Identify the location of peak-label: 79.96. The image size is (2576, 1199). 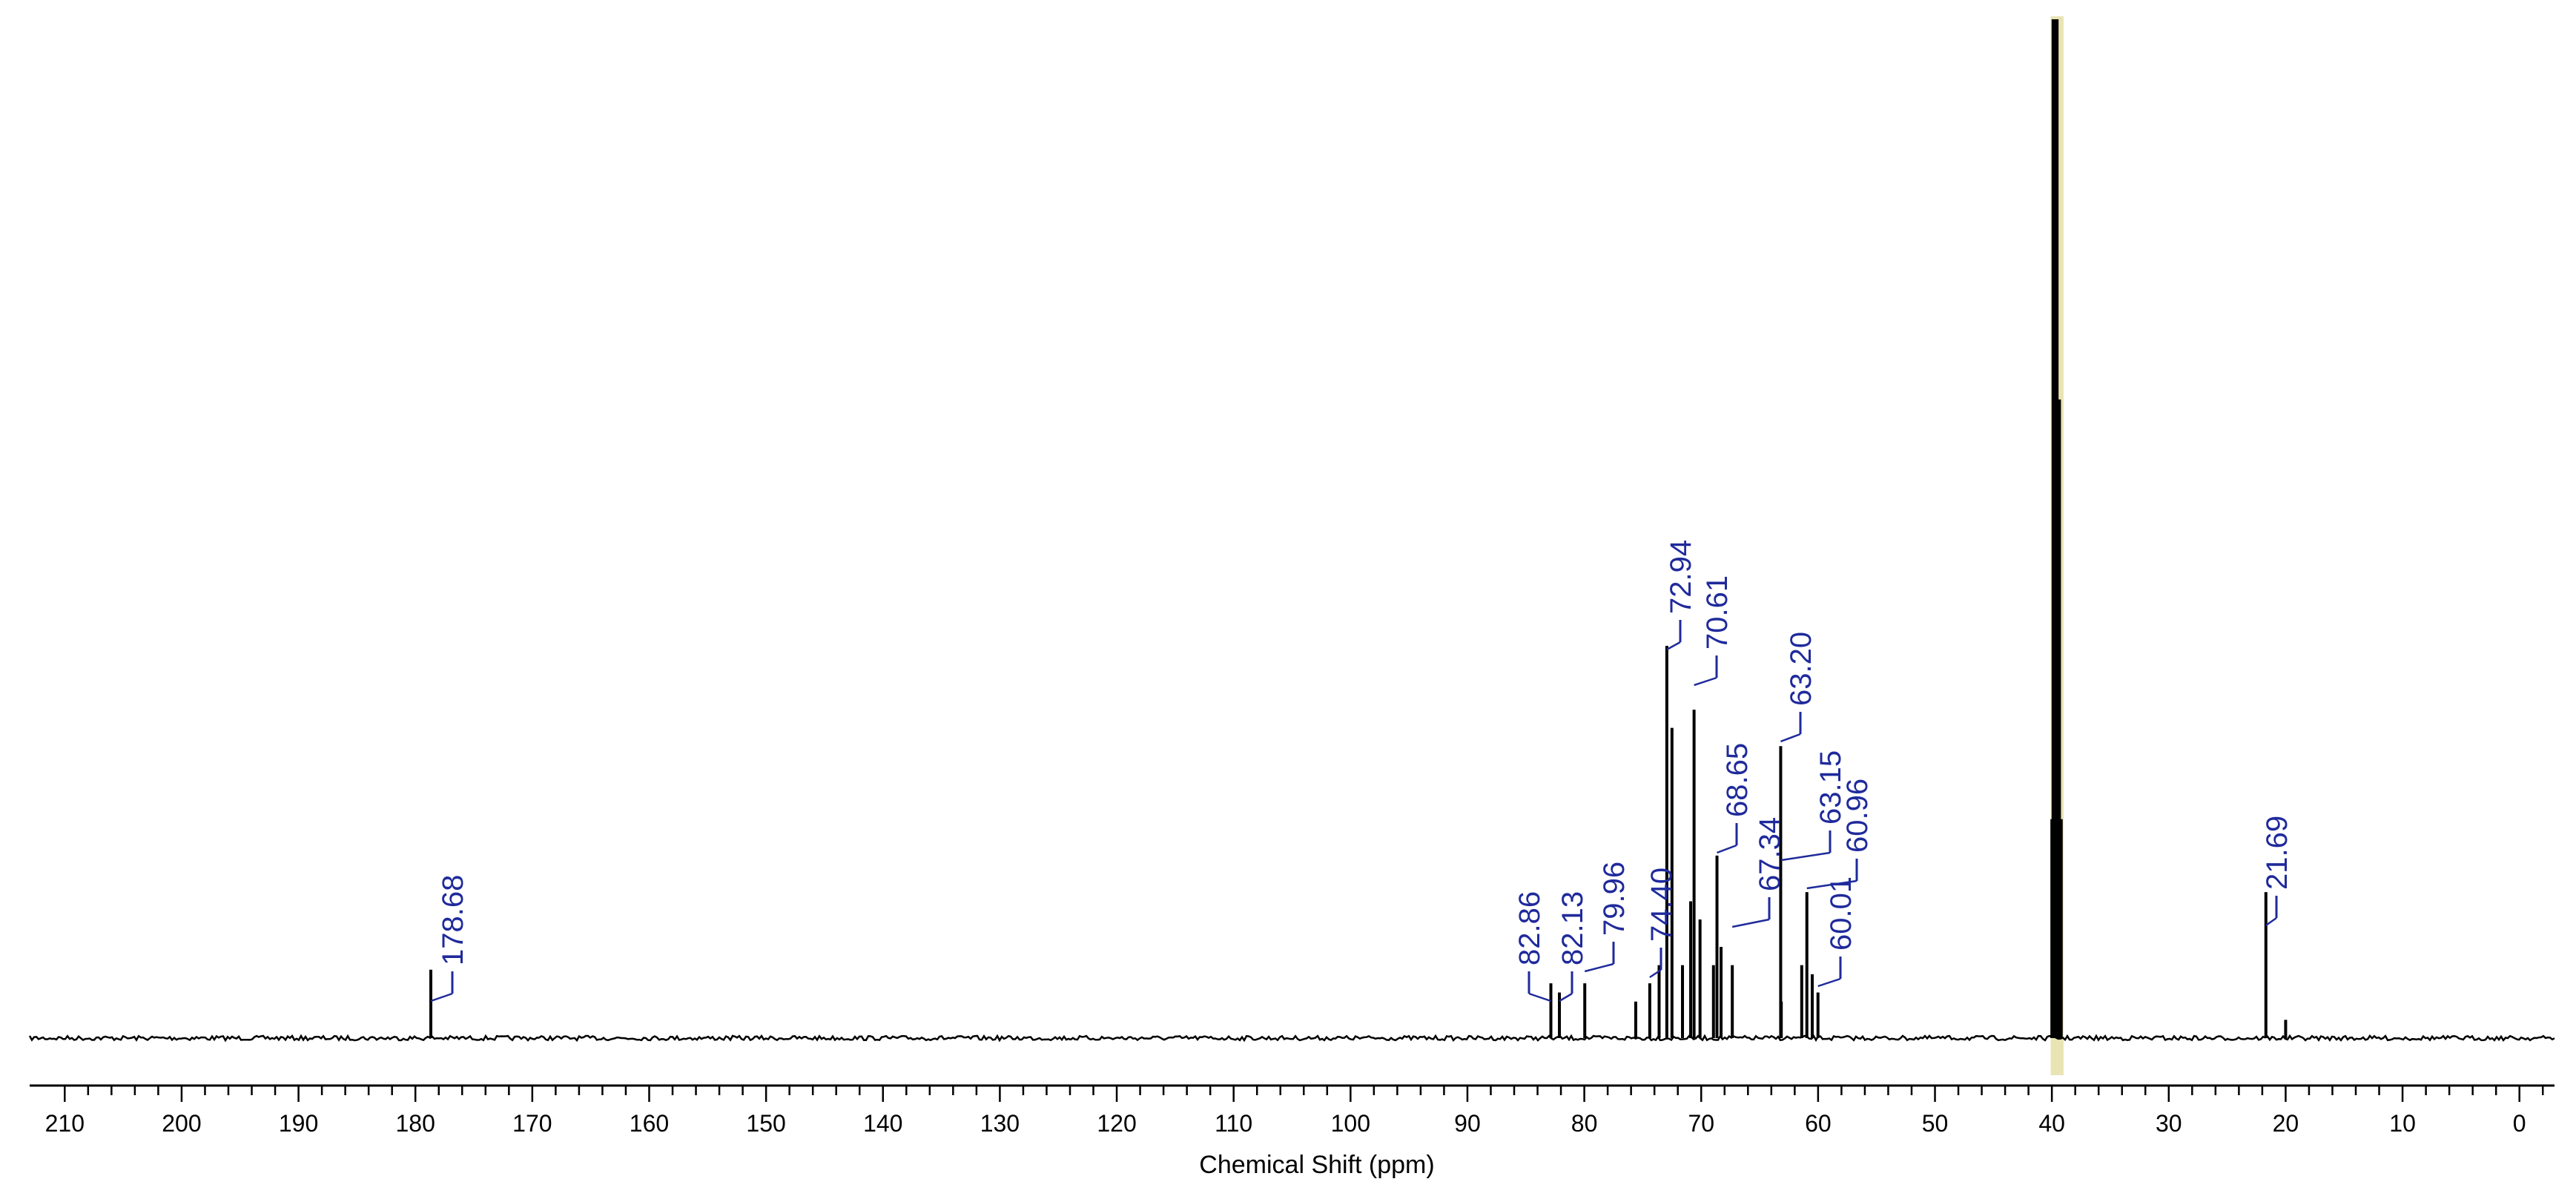
(1607, 917).